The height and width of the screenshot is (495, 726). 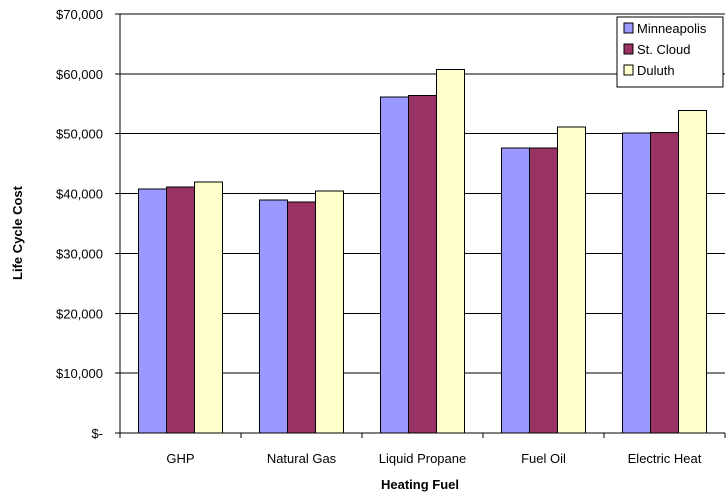 I want to click on legend-swatch-st-cloud, so click(x=628, y=49).